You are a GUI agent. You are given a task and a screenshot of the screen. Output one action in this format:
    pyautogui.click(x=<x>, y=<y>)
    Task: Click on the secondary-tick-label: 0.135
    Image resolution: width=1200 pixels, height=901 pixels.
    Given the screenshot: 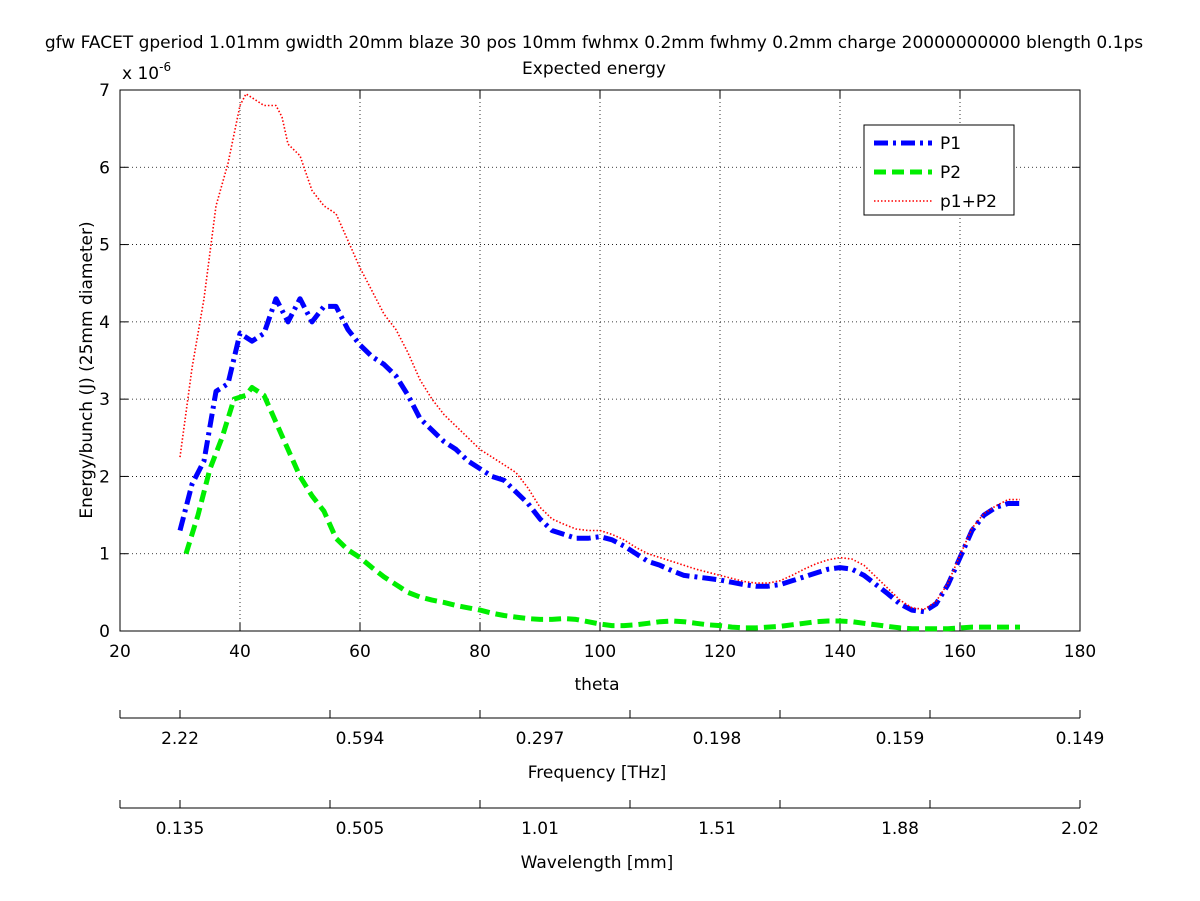 What is the action you would take?
    pyautogui.click(x=180, y=829)
    